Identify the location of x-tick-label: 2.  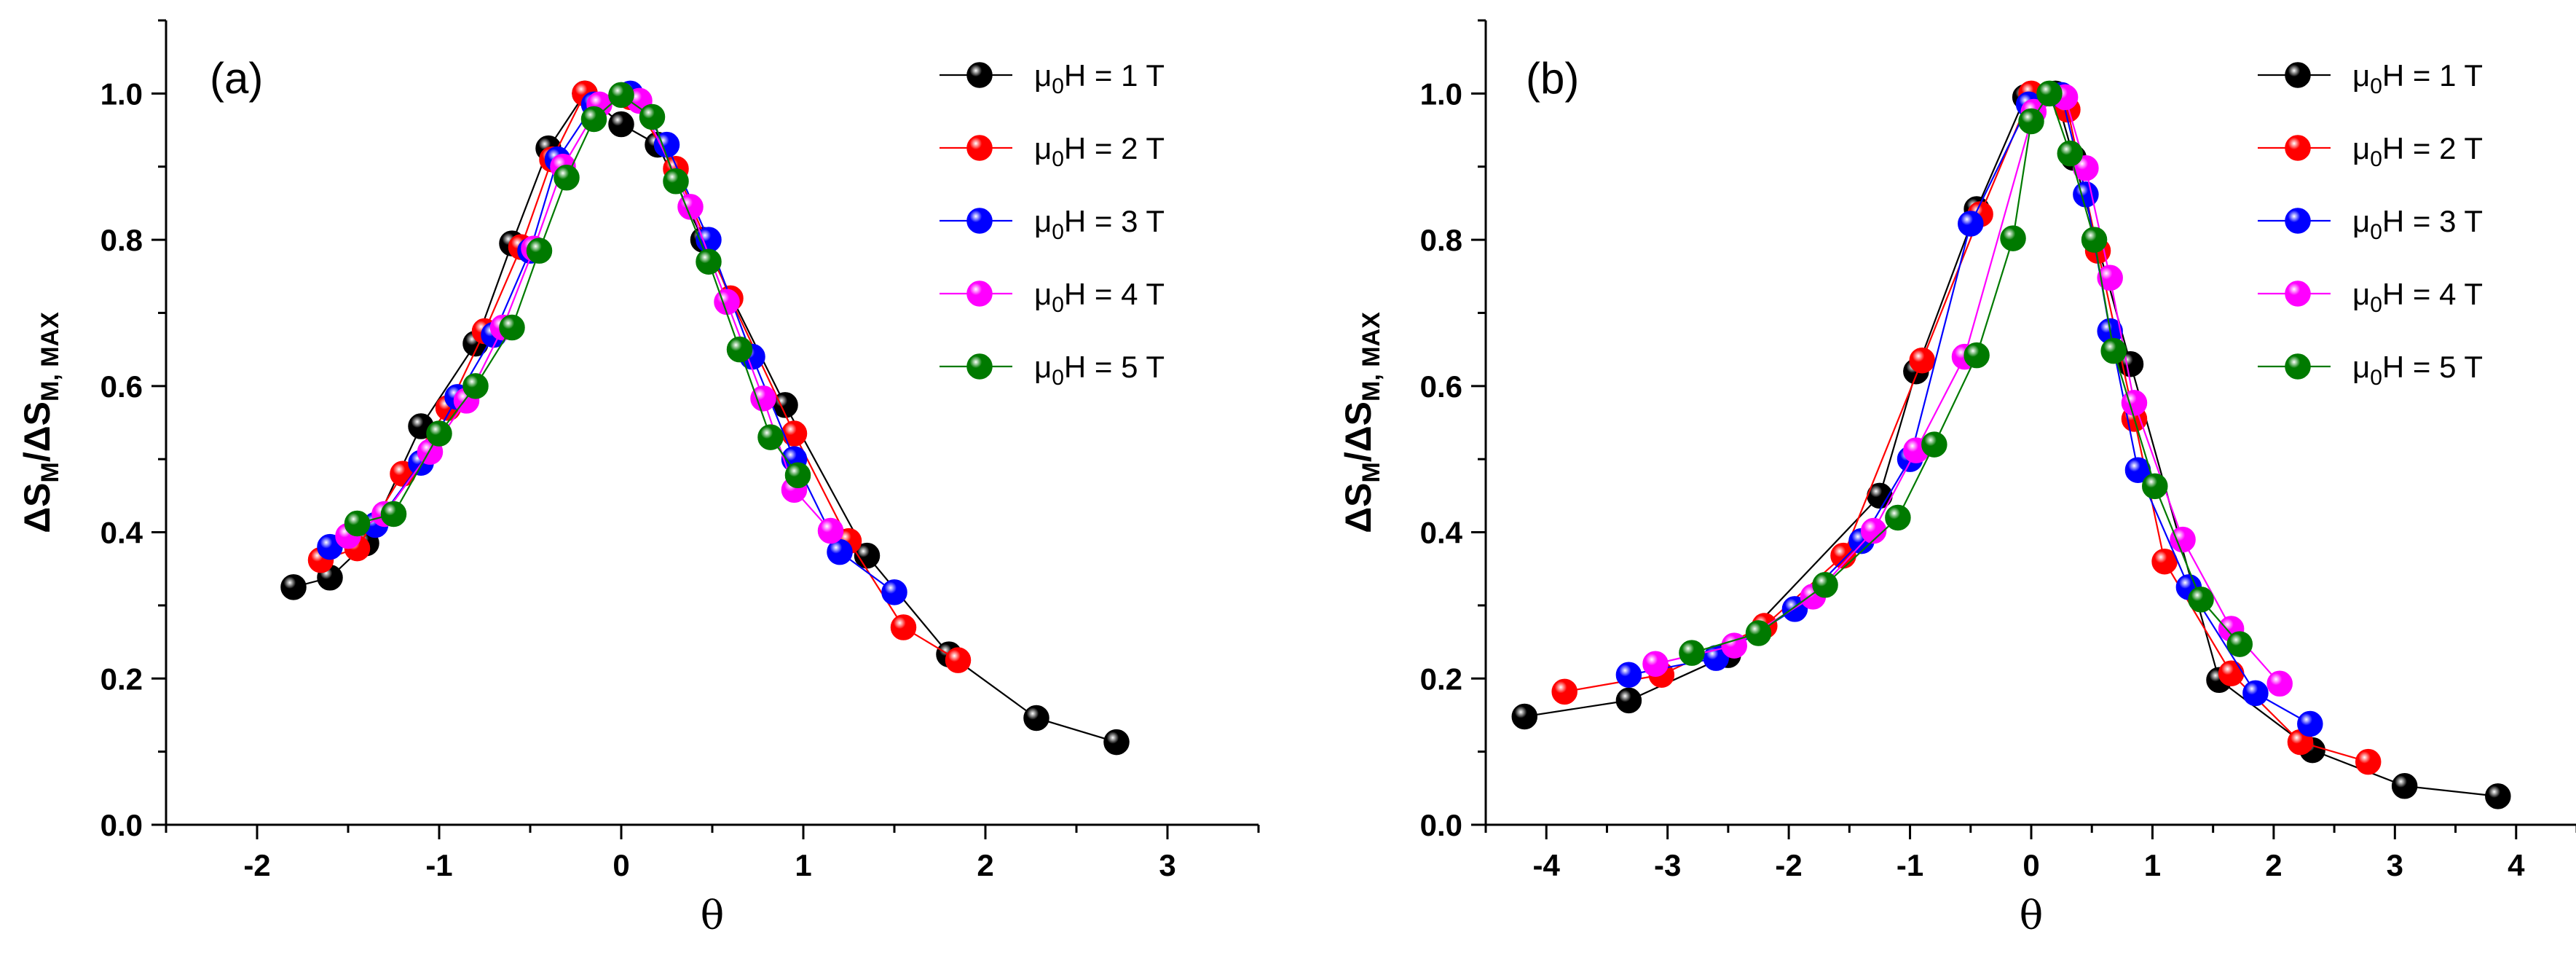
(2273, 865).